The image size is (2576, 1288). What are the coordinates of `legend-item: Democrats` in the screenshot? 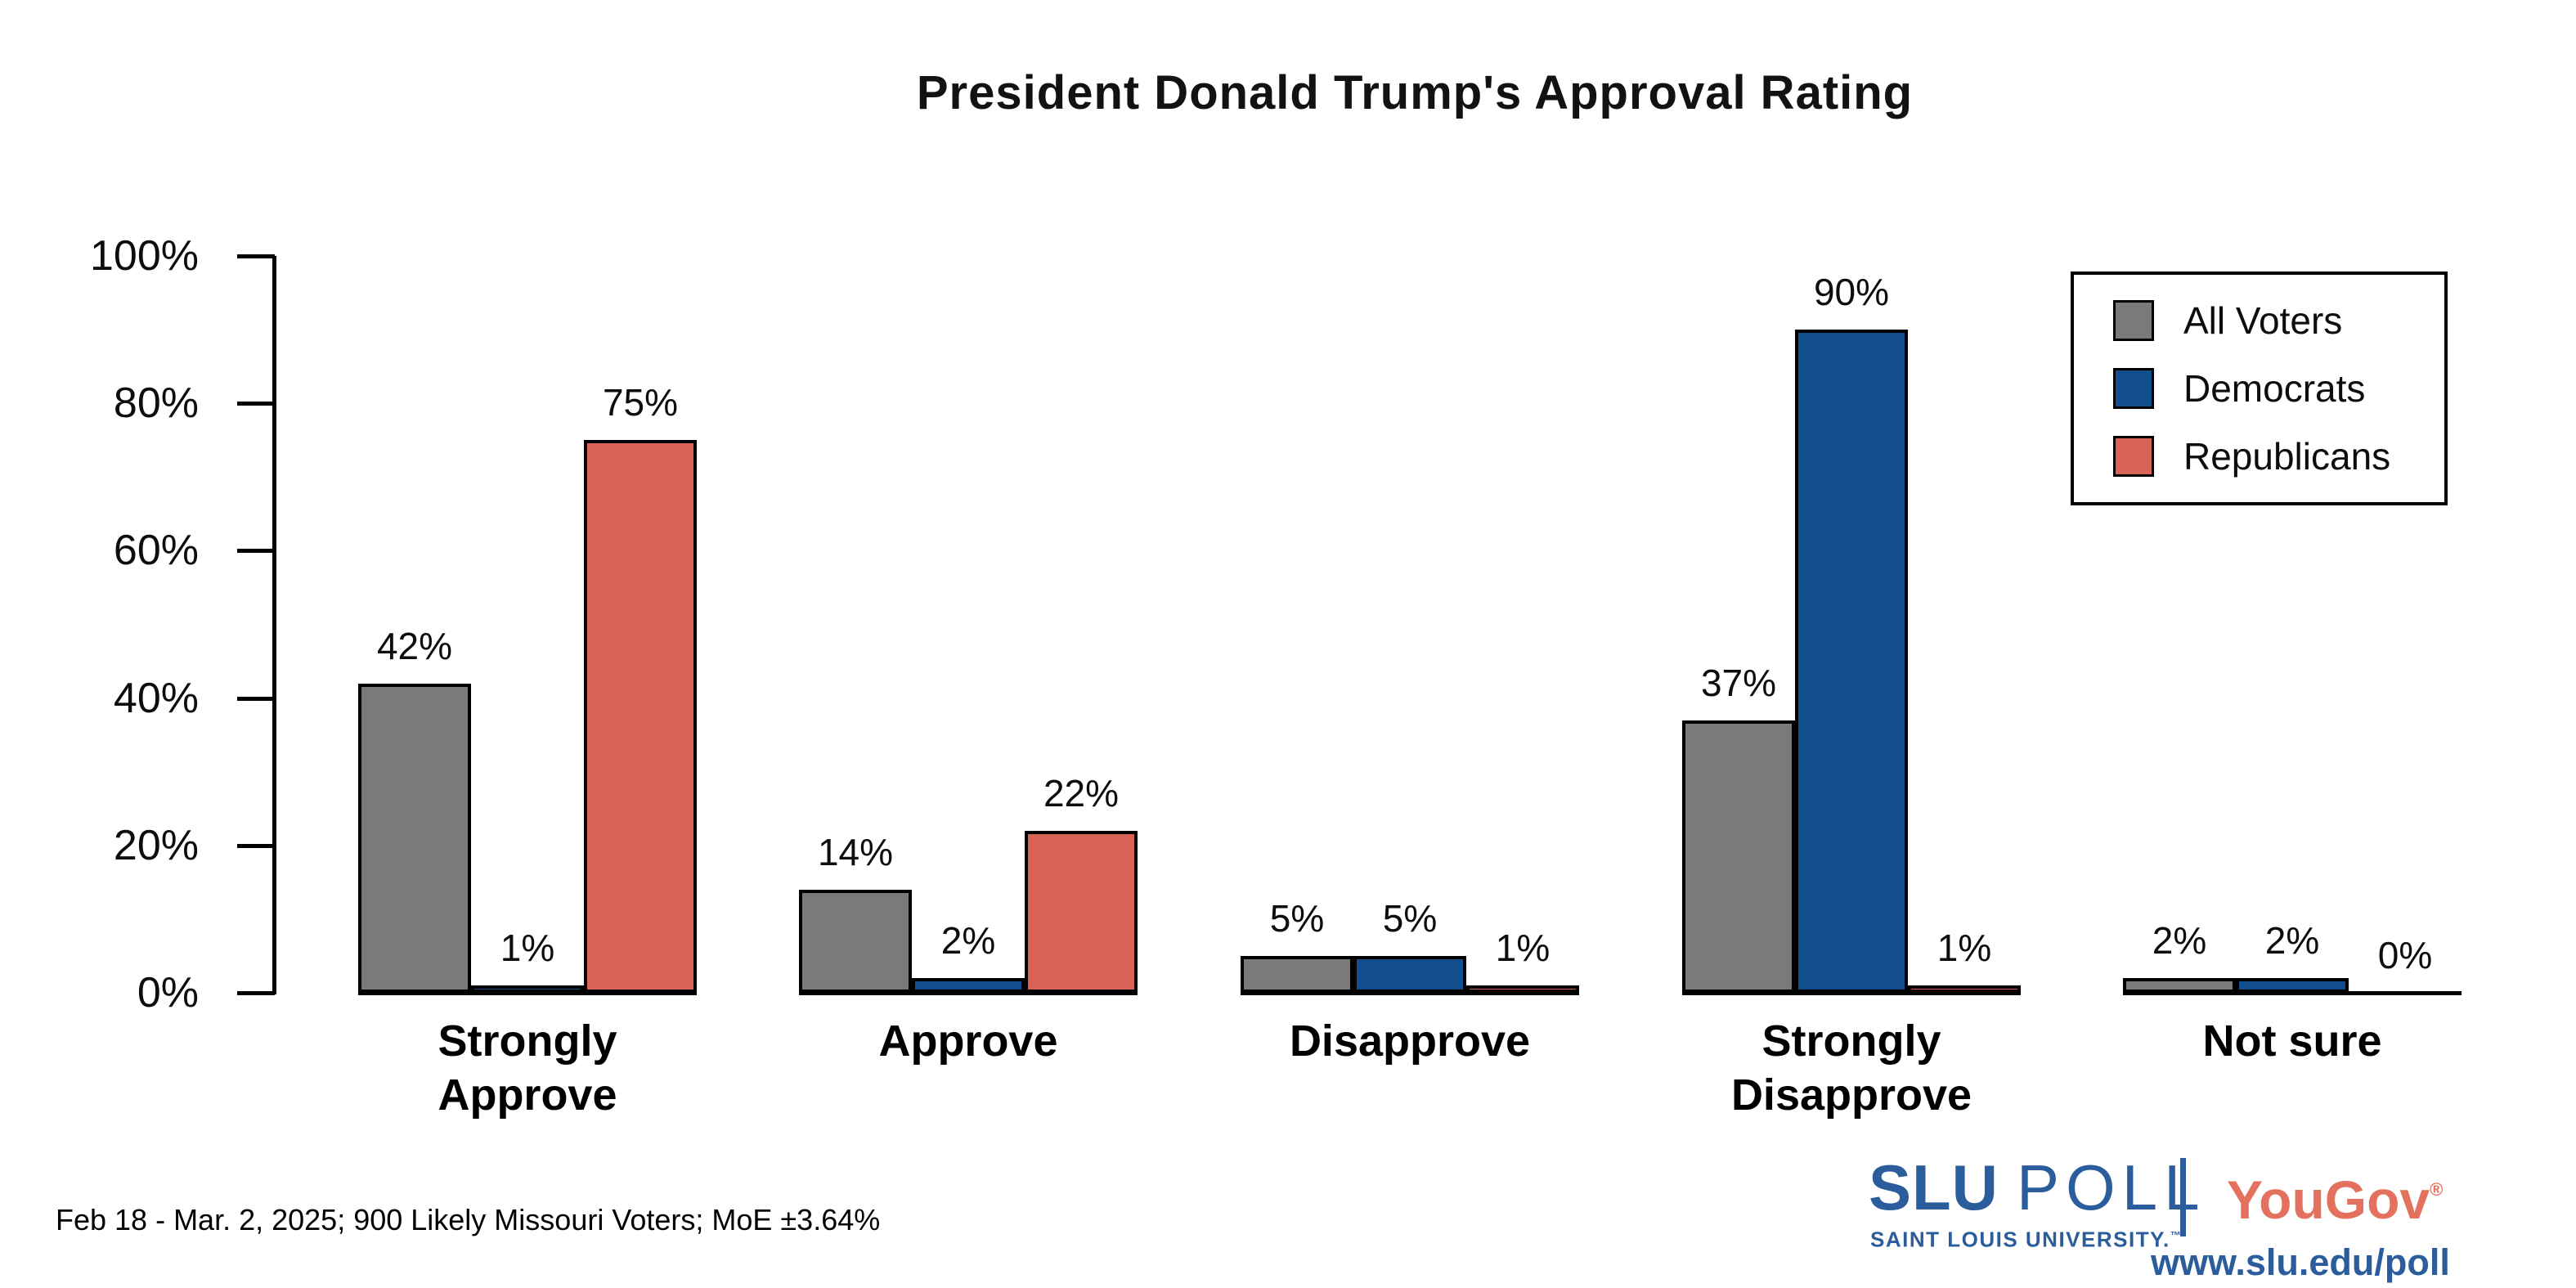 It's located at (2279, 388).